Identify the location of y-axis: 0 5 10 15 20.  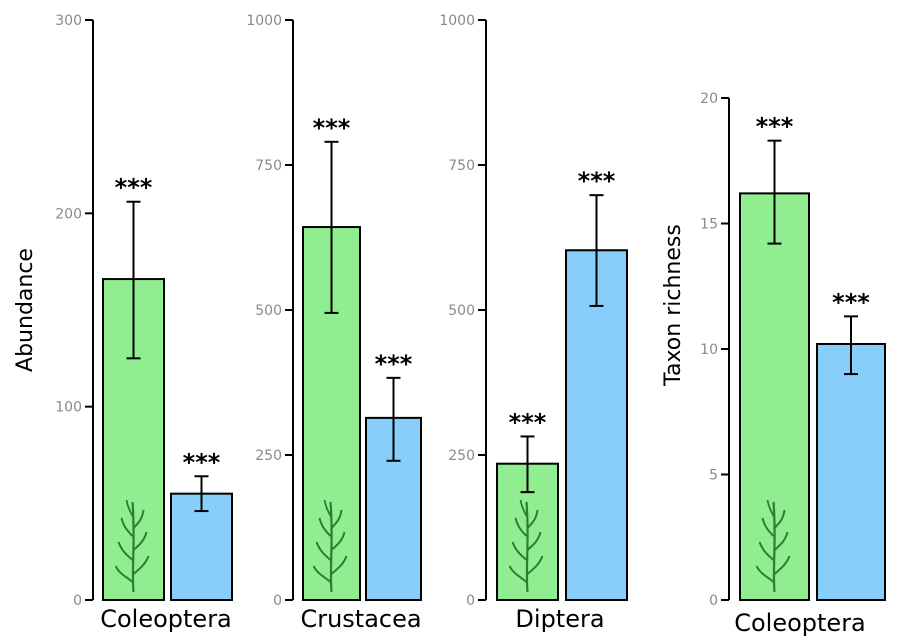
(715, 350).